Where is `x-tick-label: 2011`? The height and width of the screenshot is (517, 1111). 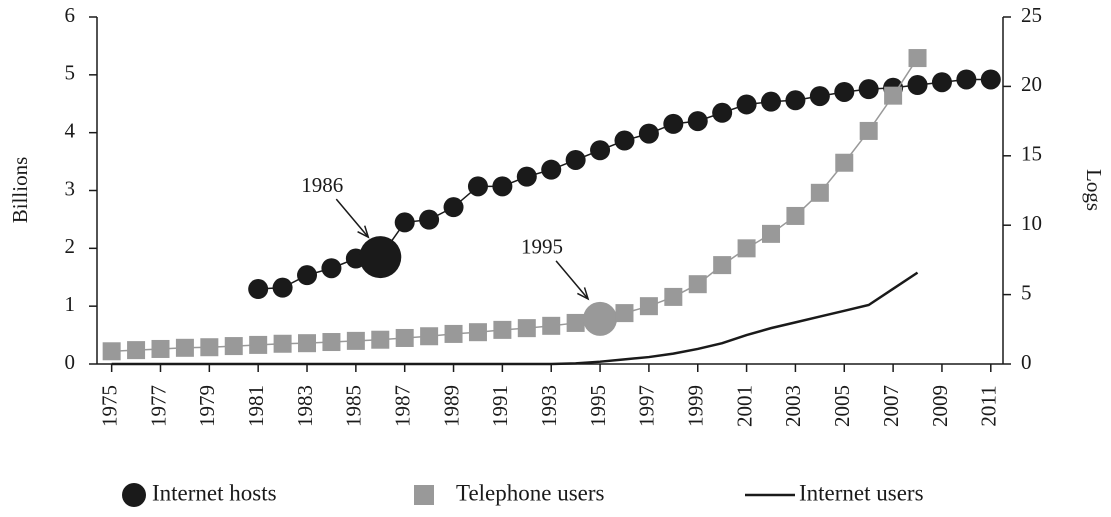
x-tick-label: 2011 is located at coordinates (989, 405).